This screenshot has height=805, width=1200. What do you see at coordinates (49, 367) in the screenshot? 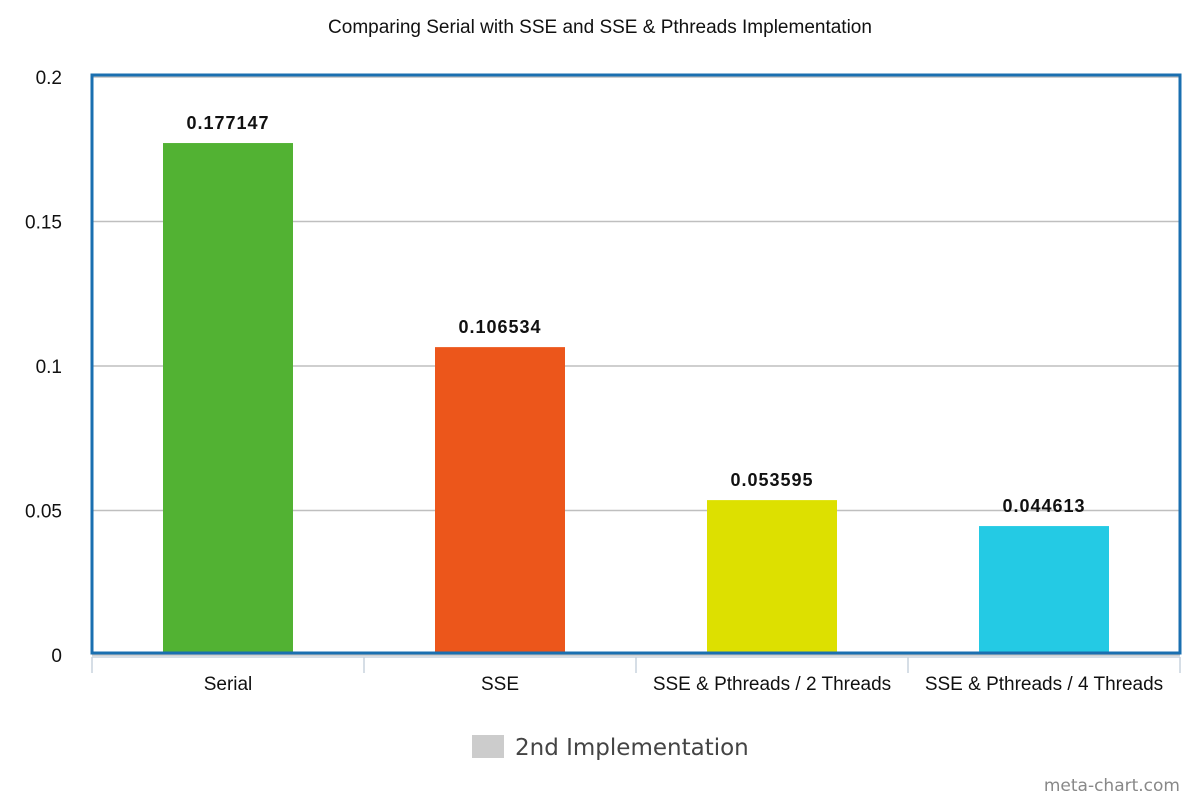
I see `y-tick-label: 0.1` at bounding box center [49, 367].